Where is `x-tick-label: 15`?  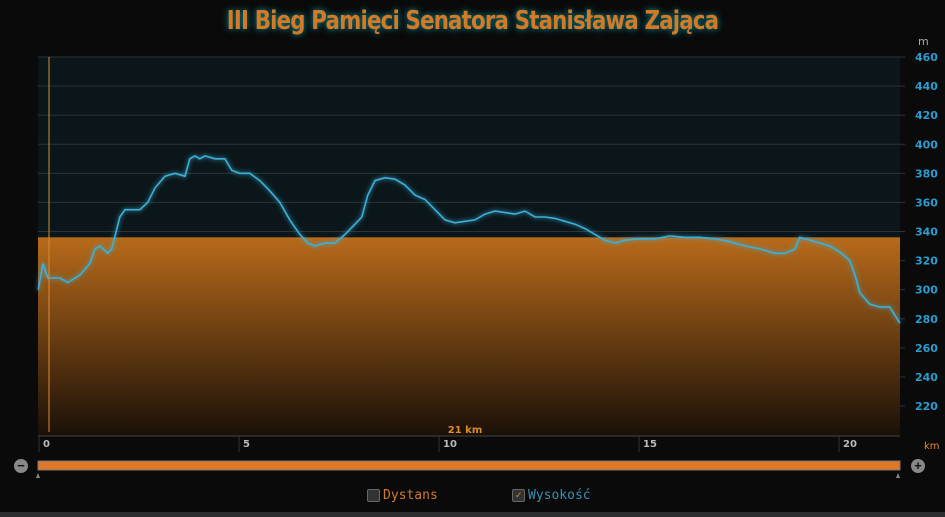 x-tick-label: 15 is located at coordinates (650, 444).